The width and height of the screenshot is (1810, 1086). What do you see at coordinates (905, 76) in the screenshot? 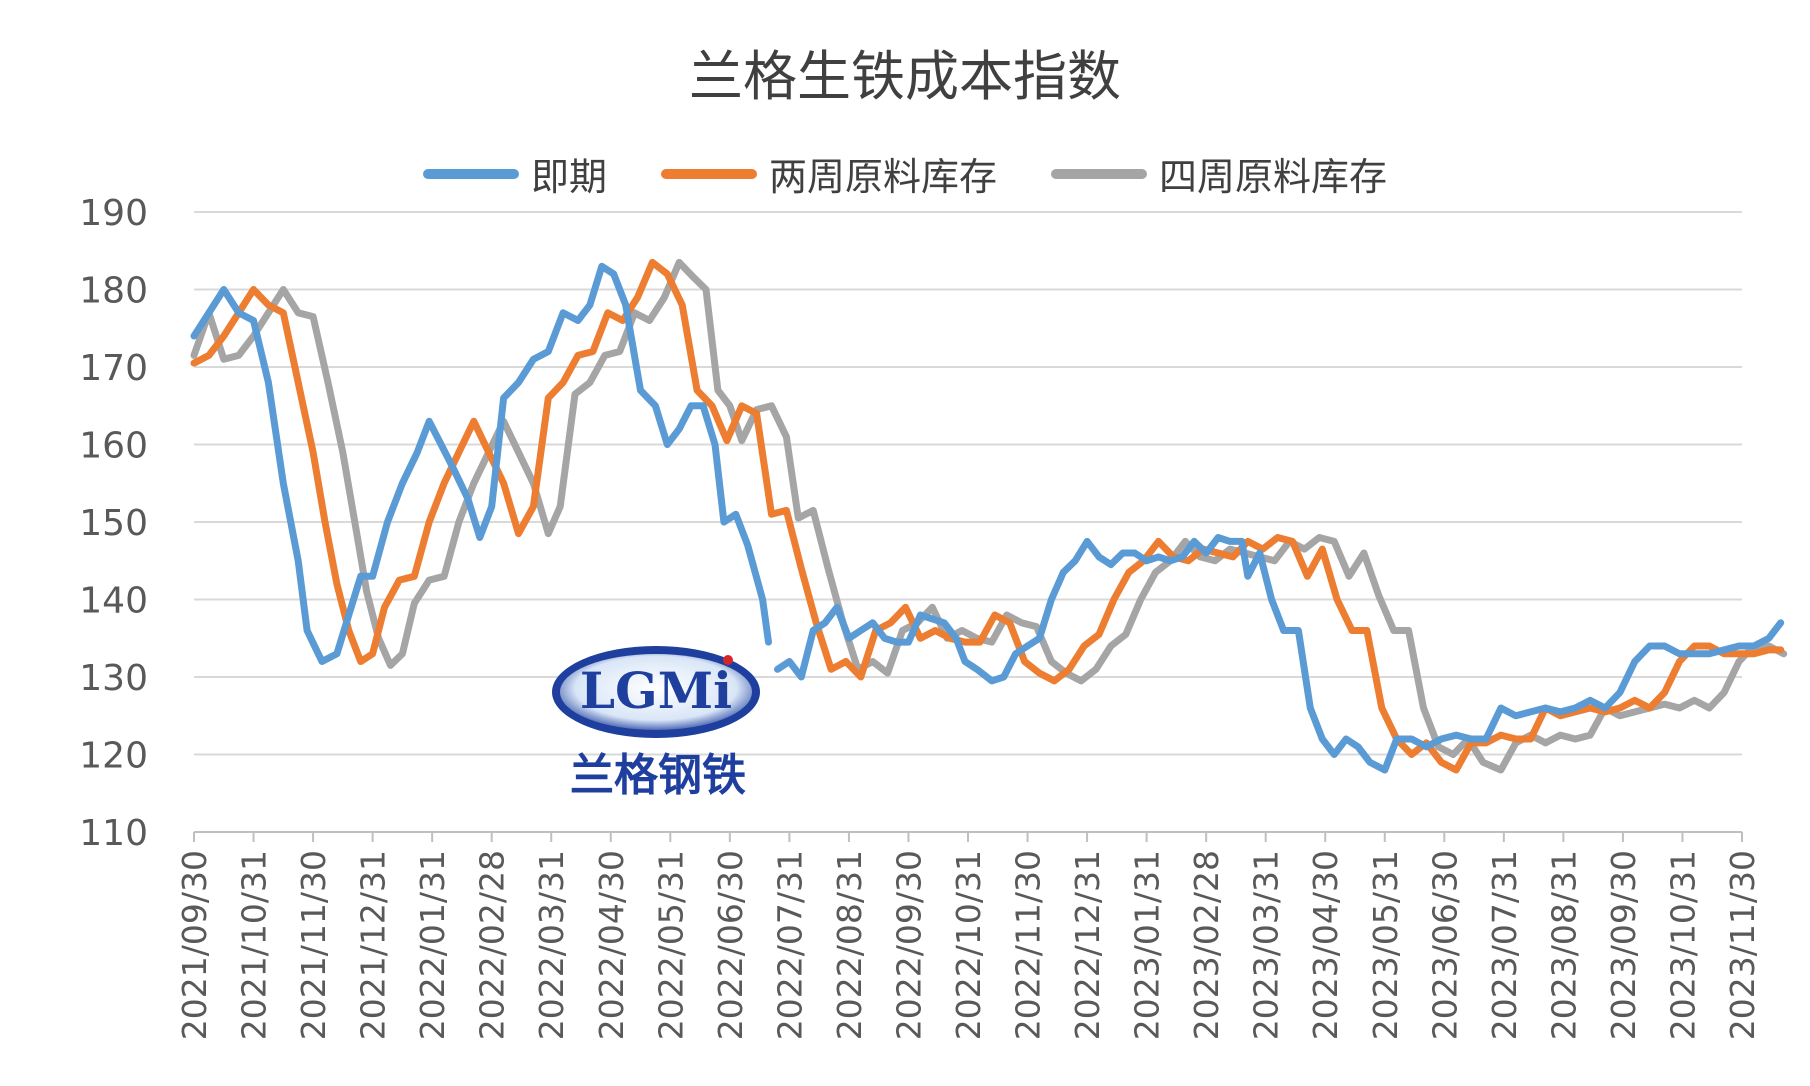
I see `chart-title: 兰格生铁成本指数` at bounding box center [905, 76].